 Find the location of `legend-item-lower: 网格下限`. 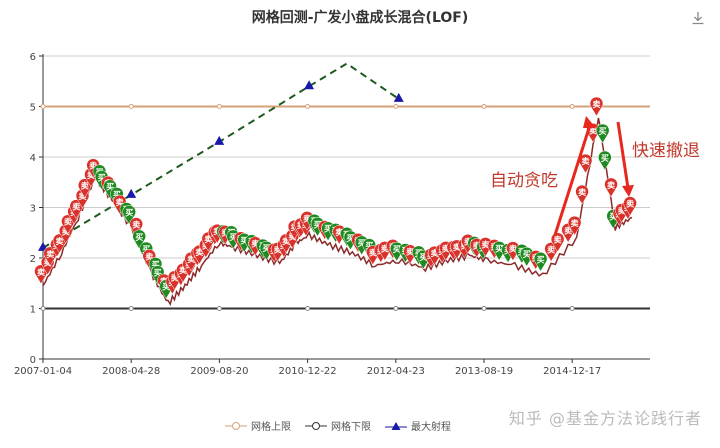

legend-item-lower: 网格下限 is located at coordinates (338, 425).